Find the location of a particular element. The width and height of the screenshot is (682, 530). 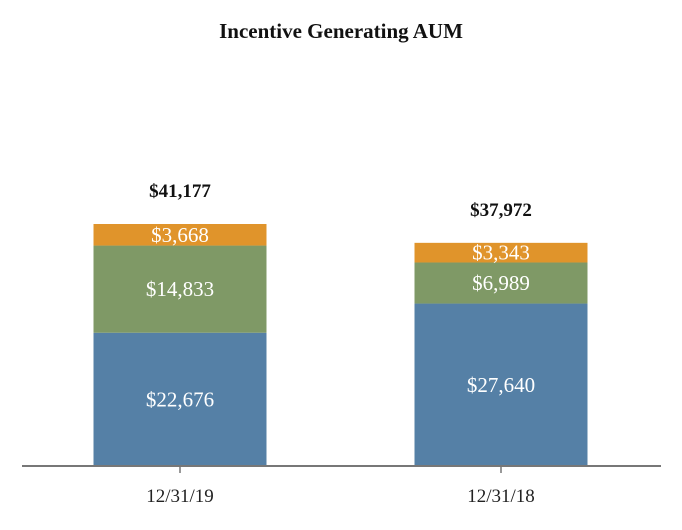

segment-label-3-2: $3,343 is located at coordinates (501, 253).